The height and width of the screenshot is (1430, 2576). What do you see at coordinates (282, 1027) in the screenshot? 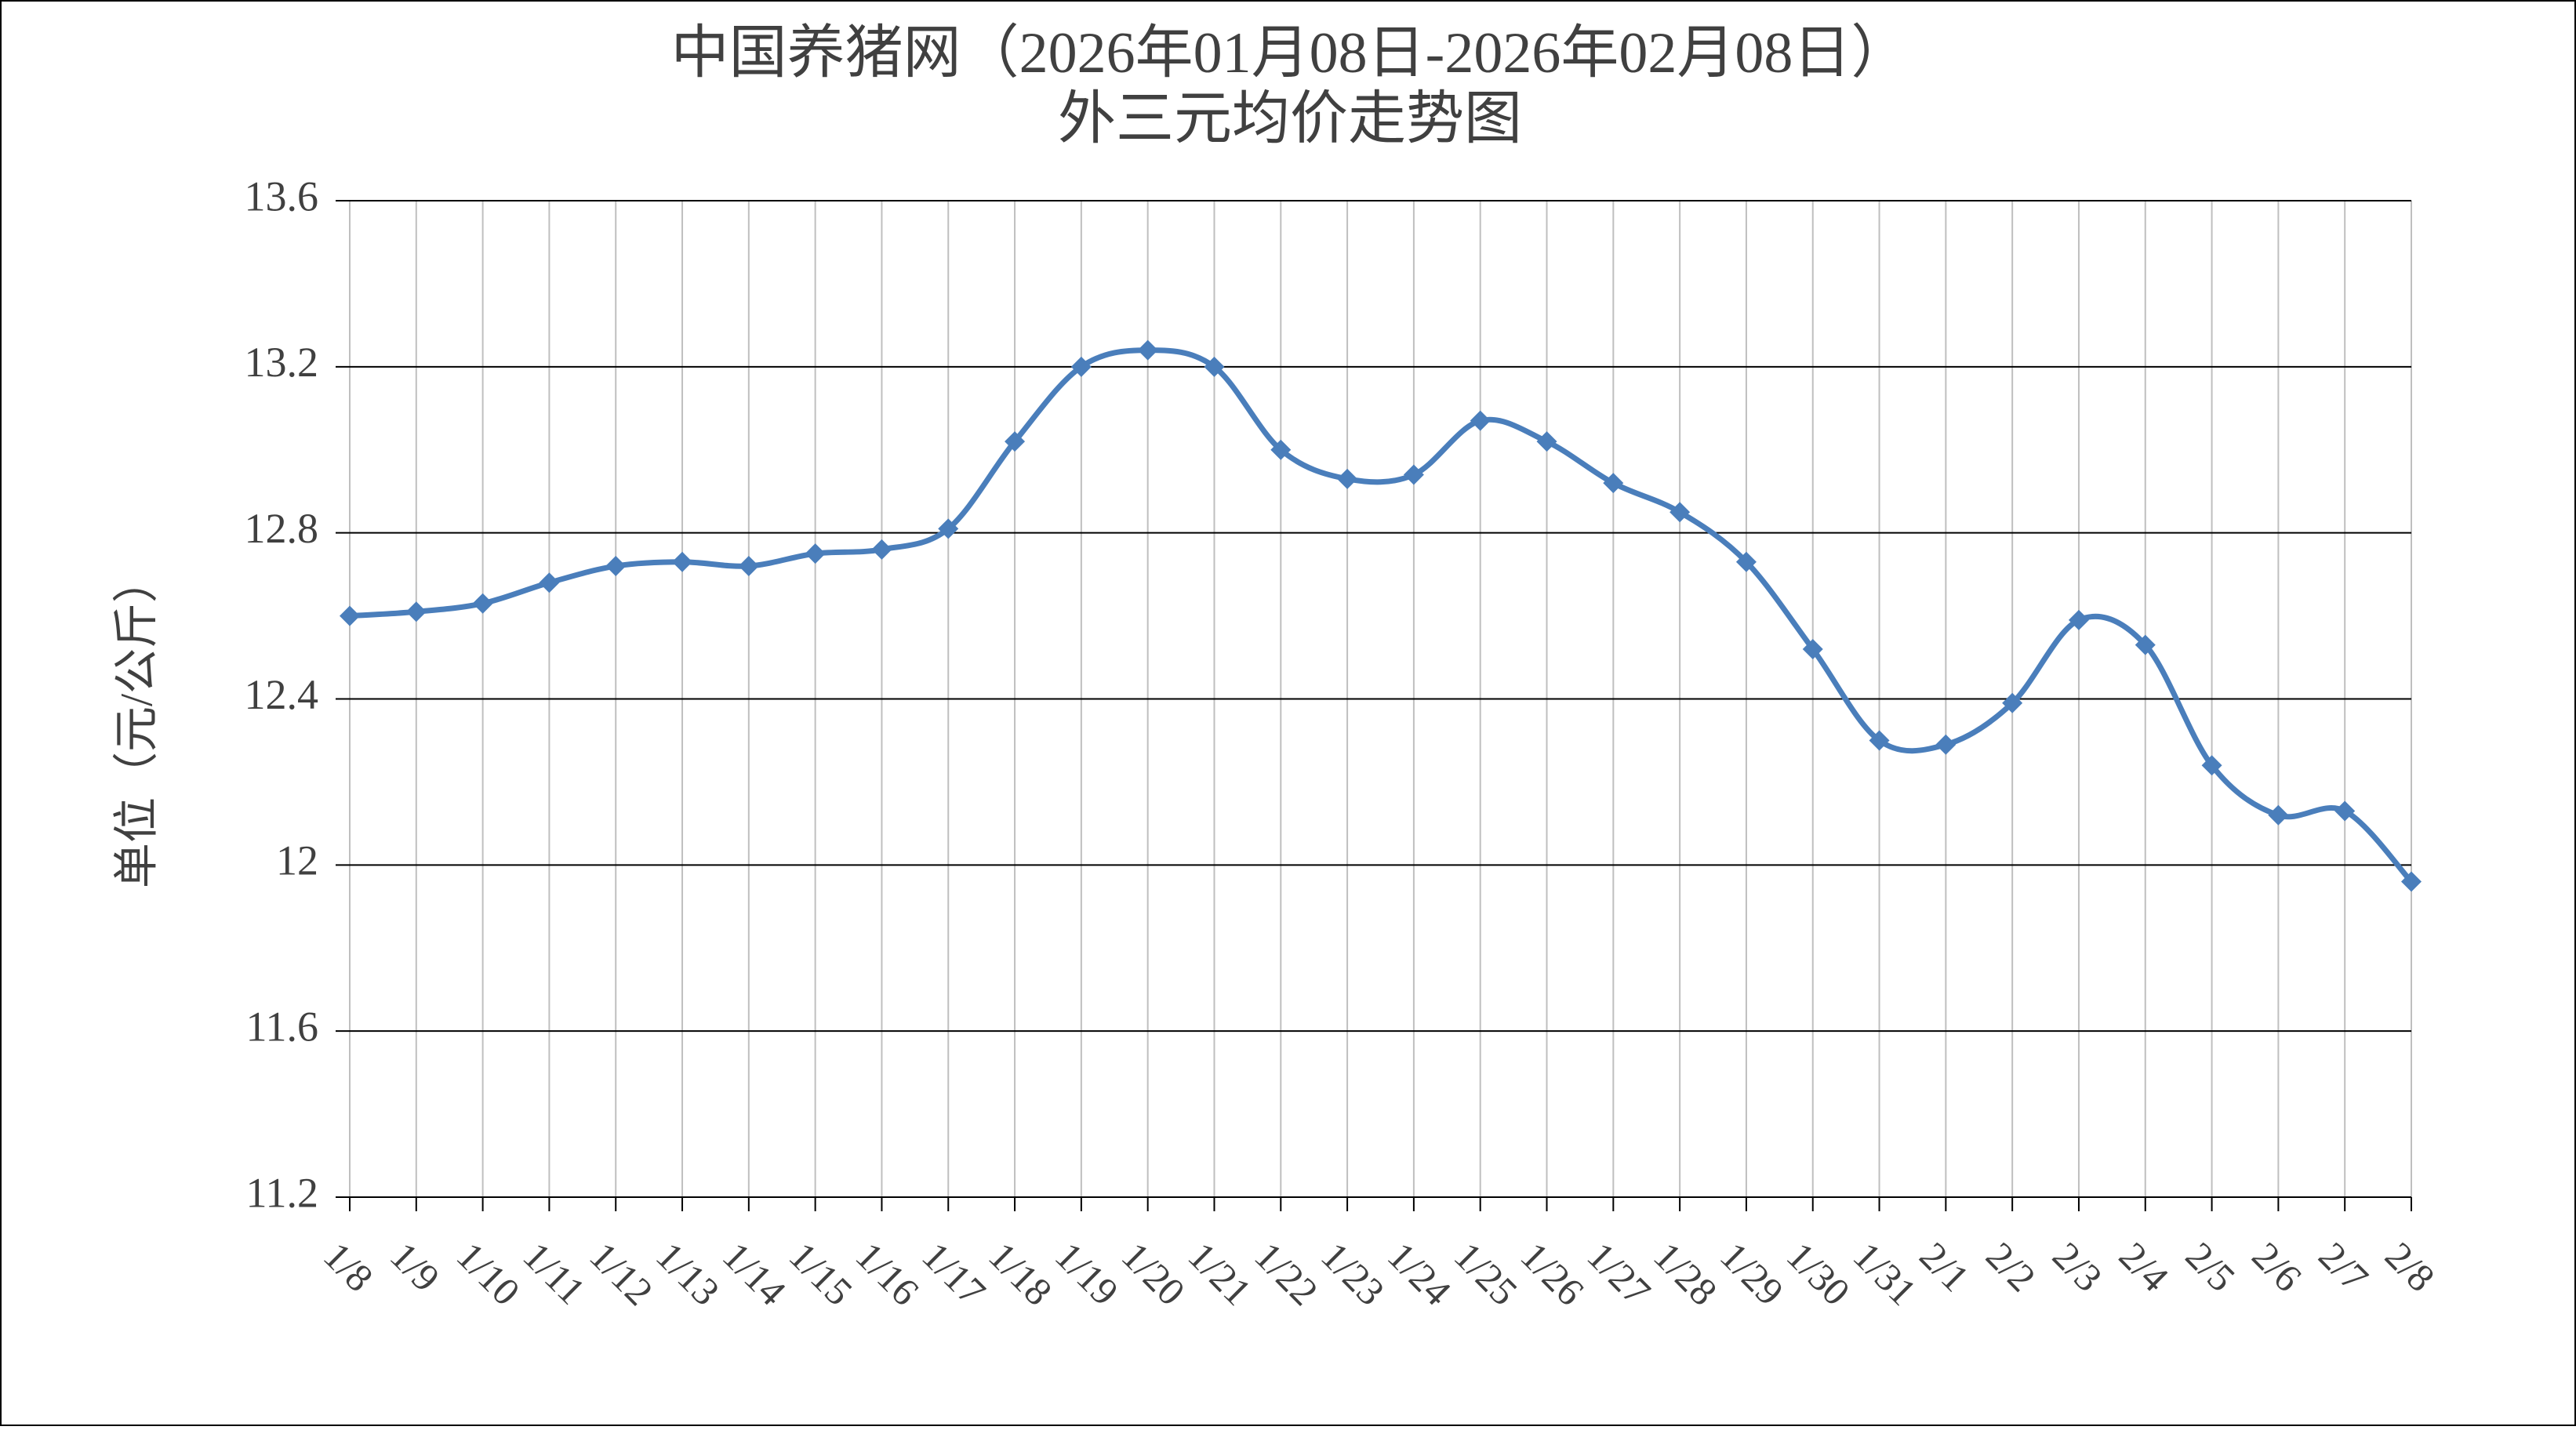
I see `y-tick-label: 11.6` at bounding box center [282, 1027].